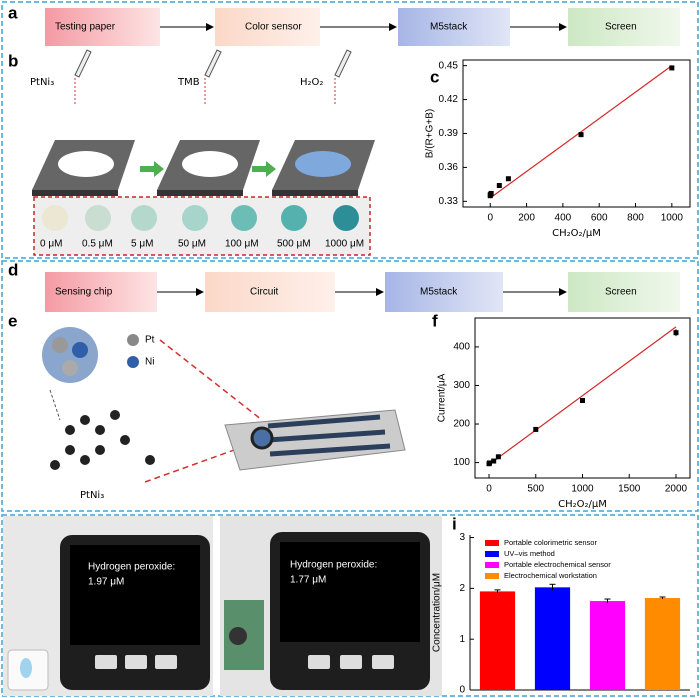  What do you see at coordinates (449, 99) in the screenshot?
I see `y-tick-label: 0.42` at bounding box center [449, 99].